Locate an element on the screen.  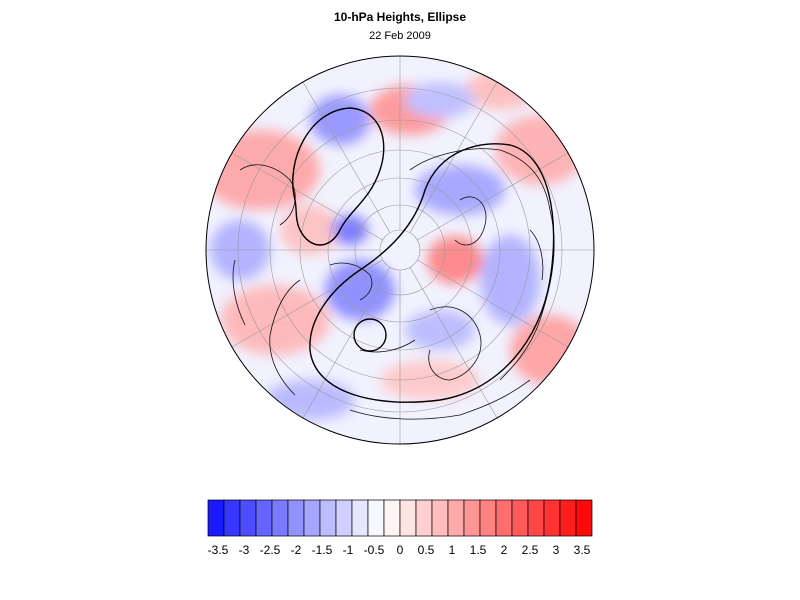
colorbar-tick-label: -0.5 is located at coordinates (374, 550).